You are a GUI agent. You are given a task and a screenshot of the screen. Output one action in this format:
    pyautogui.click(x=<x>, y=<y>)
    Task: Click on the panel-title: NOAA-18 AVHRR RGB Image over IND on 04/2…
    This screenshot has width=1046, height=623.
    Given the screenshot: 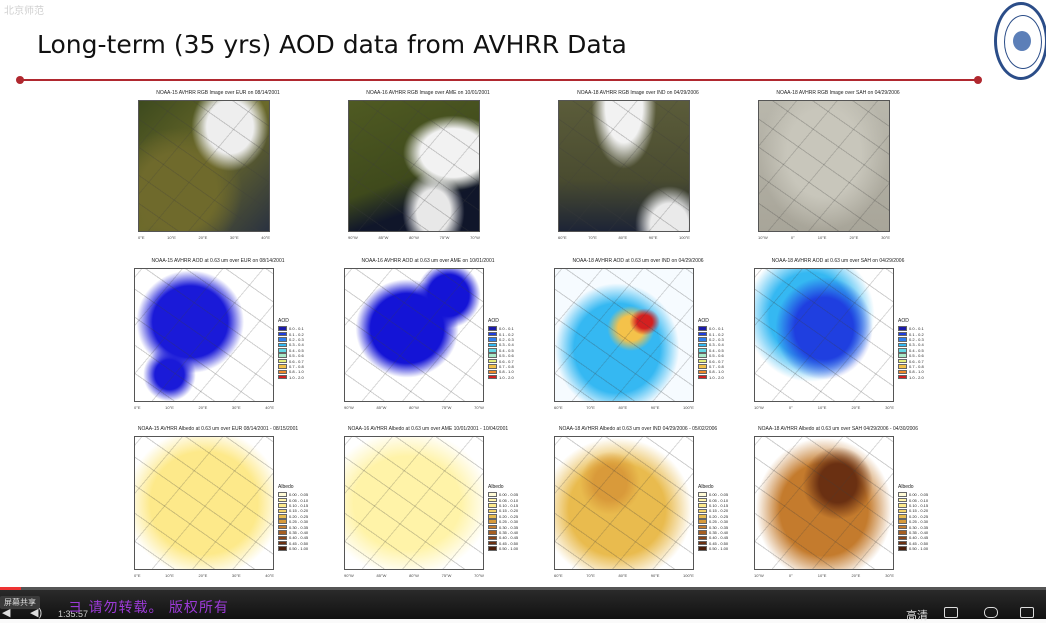 What is the action you would take?
    pyautogui.click(x=638, y=93)
    